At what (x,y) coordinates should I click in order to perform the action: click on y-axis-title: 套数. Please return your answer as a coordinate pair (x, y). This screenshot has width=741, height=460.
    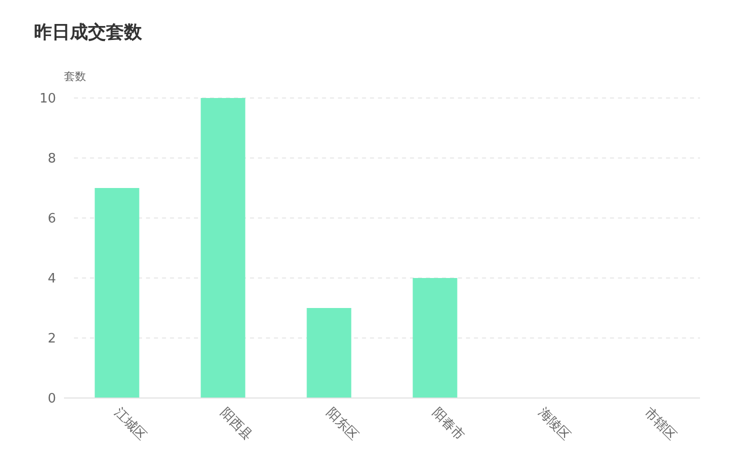
    Looking at the image, I should click on (75, 76).